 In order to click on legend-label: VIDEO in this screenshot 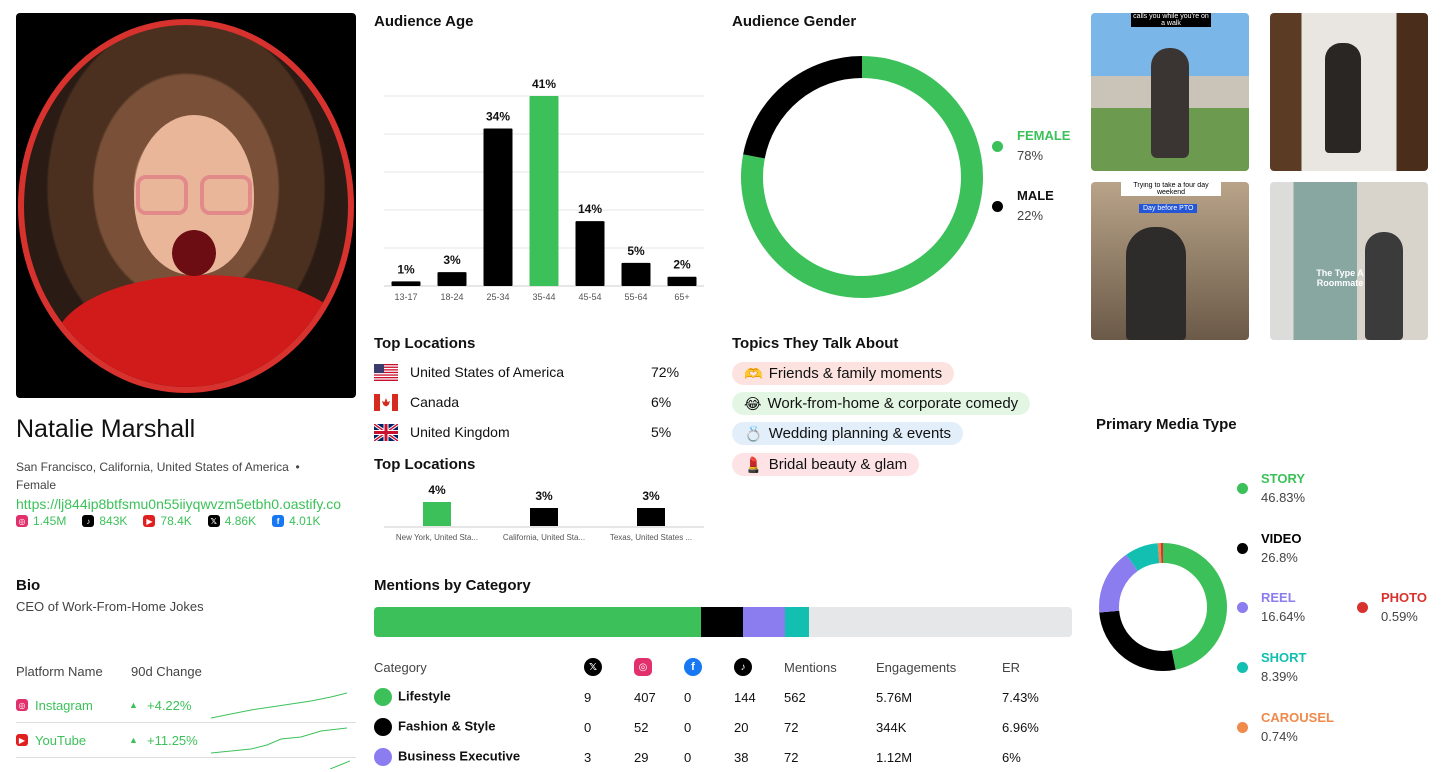, I will do `click(1281, 538)`.